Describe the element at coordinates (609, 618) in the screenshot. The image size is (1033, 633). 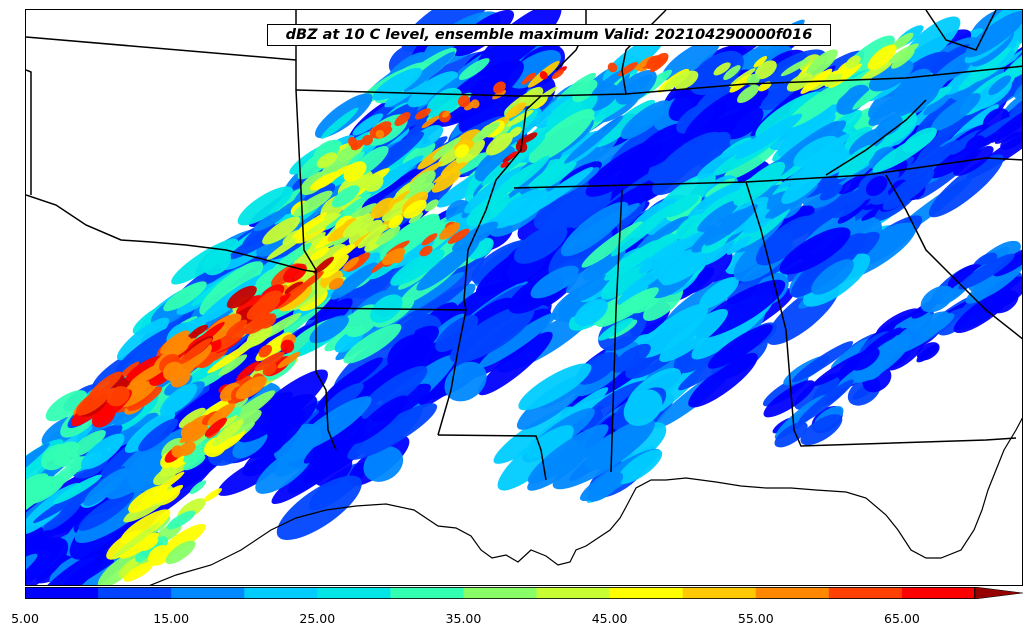
I see `colorbar-tick-label: 45.00` at that location.